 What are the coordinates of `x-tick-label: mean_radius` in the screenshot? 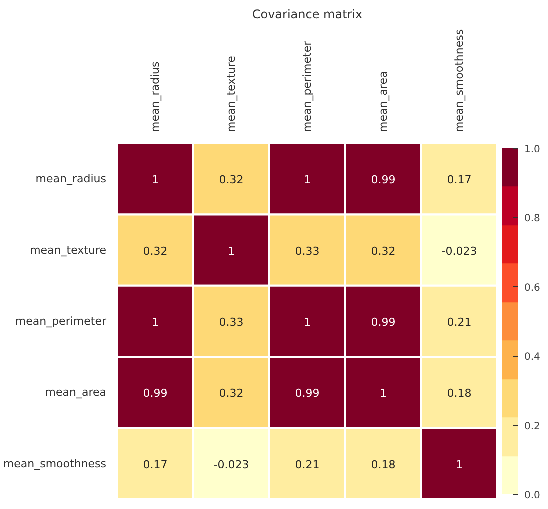 It's located at (155, 97).